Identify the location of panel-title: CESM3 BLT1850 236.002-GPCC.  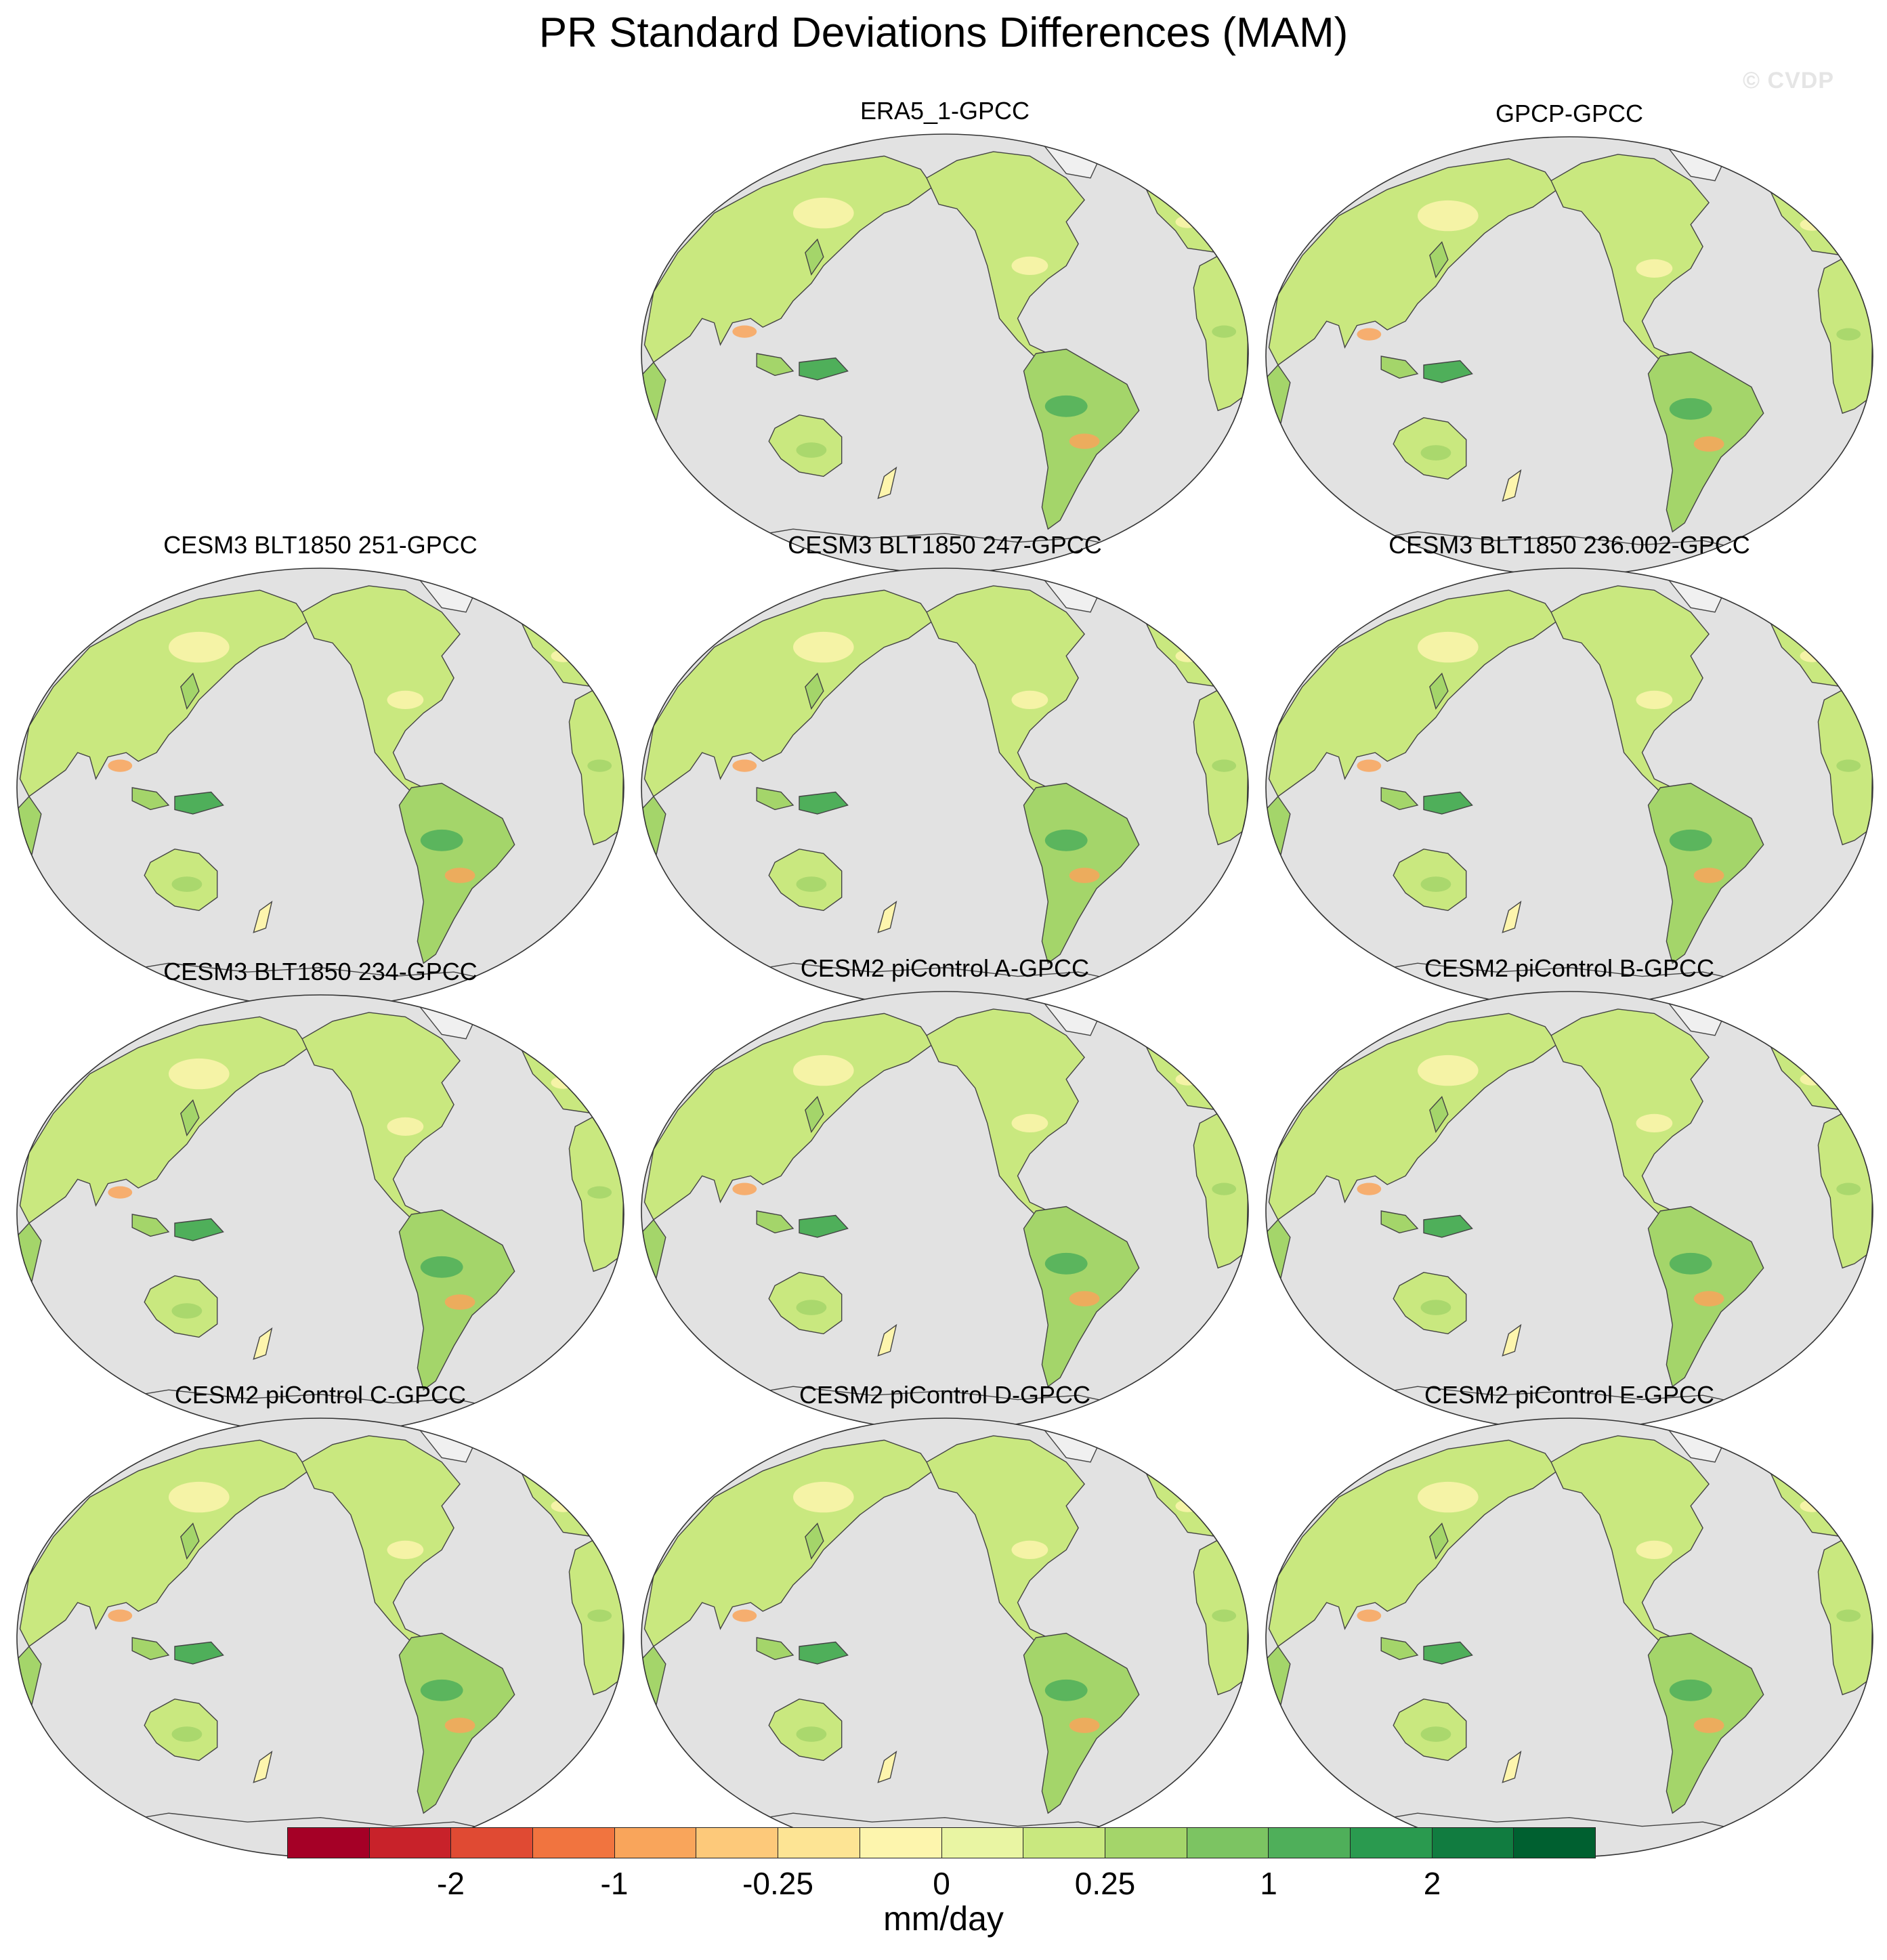
(1569, 545).